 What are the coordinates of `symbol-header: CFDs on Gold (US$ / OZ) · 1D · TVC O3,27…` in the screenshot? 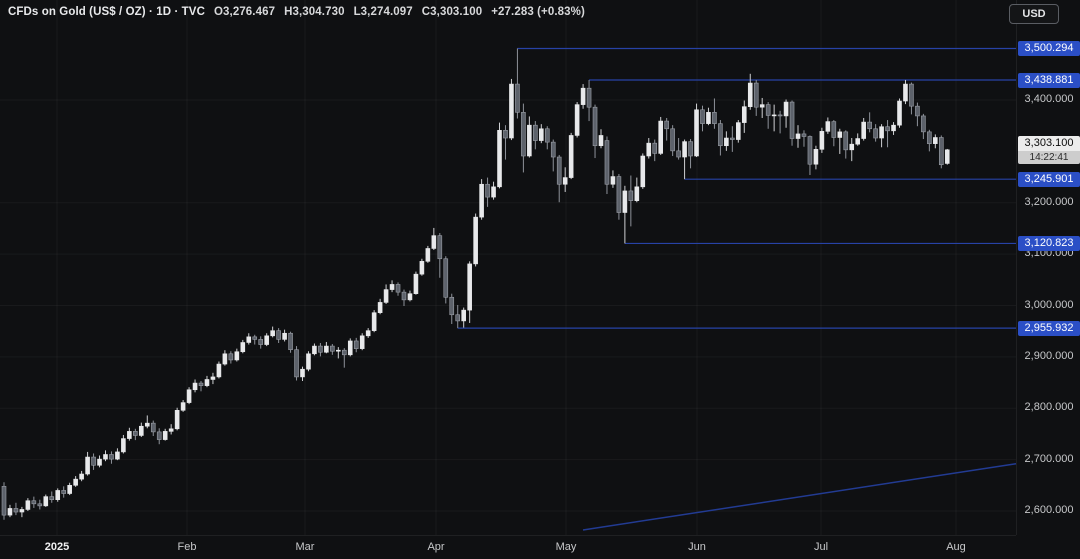 It's located at (296, 12).